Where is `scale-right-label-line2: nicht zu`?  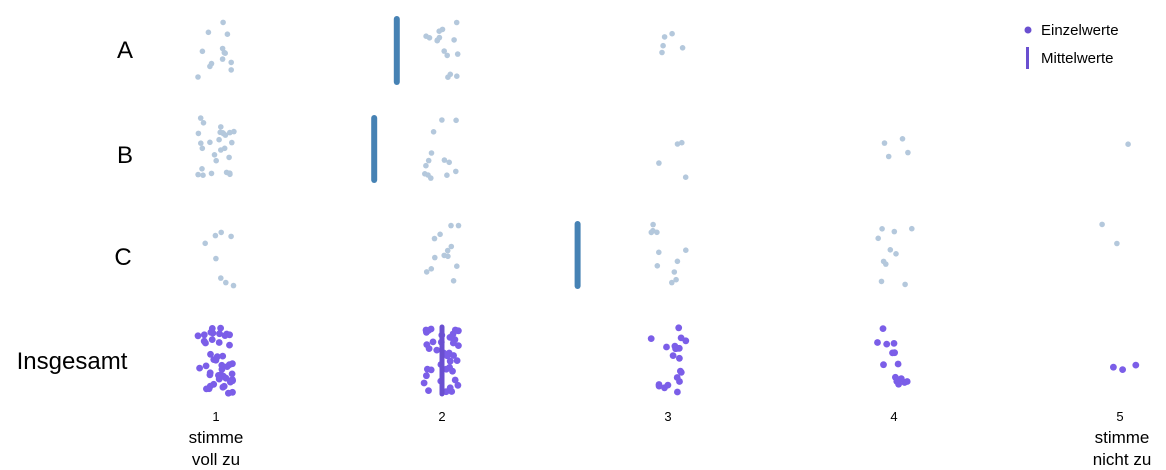
scale-right-label-line2: nicht zu is located at coordinates (1122, 459).